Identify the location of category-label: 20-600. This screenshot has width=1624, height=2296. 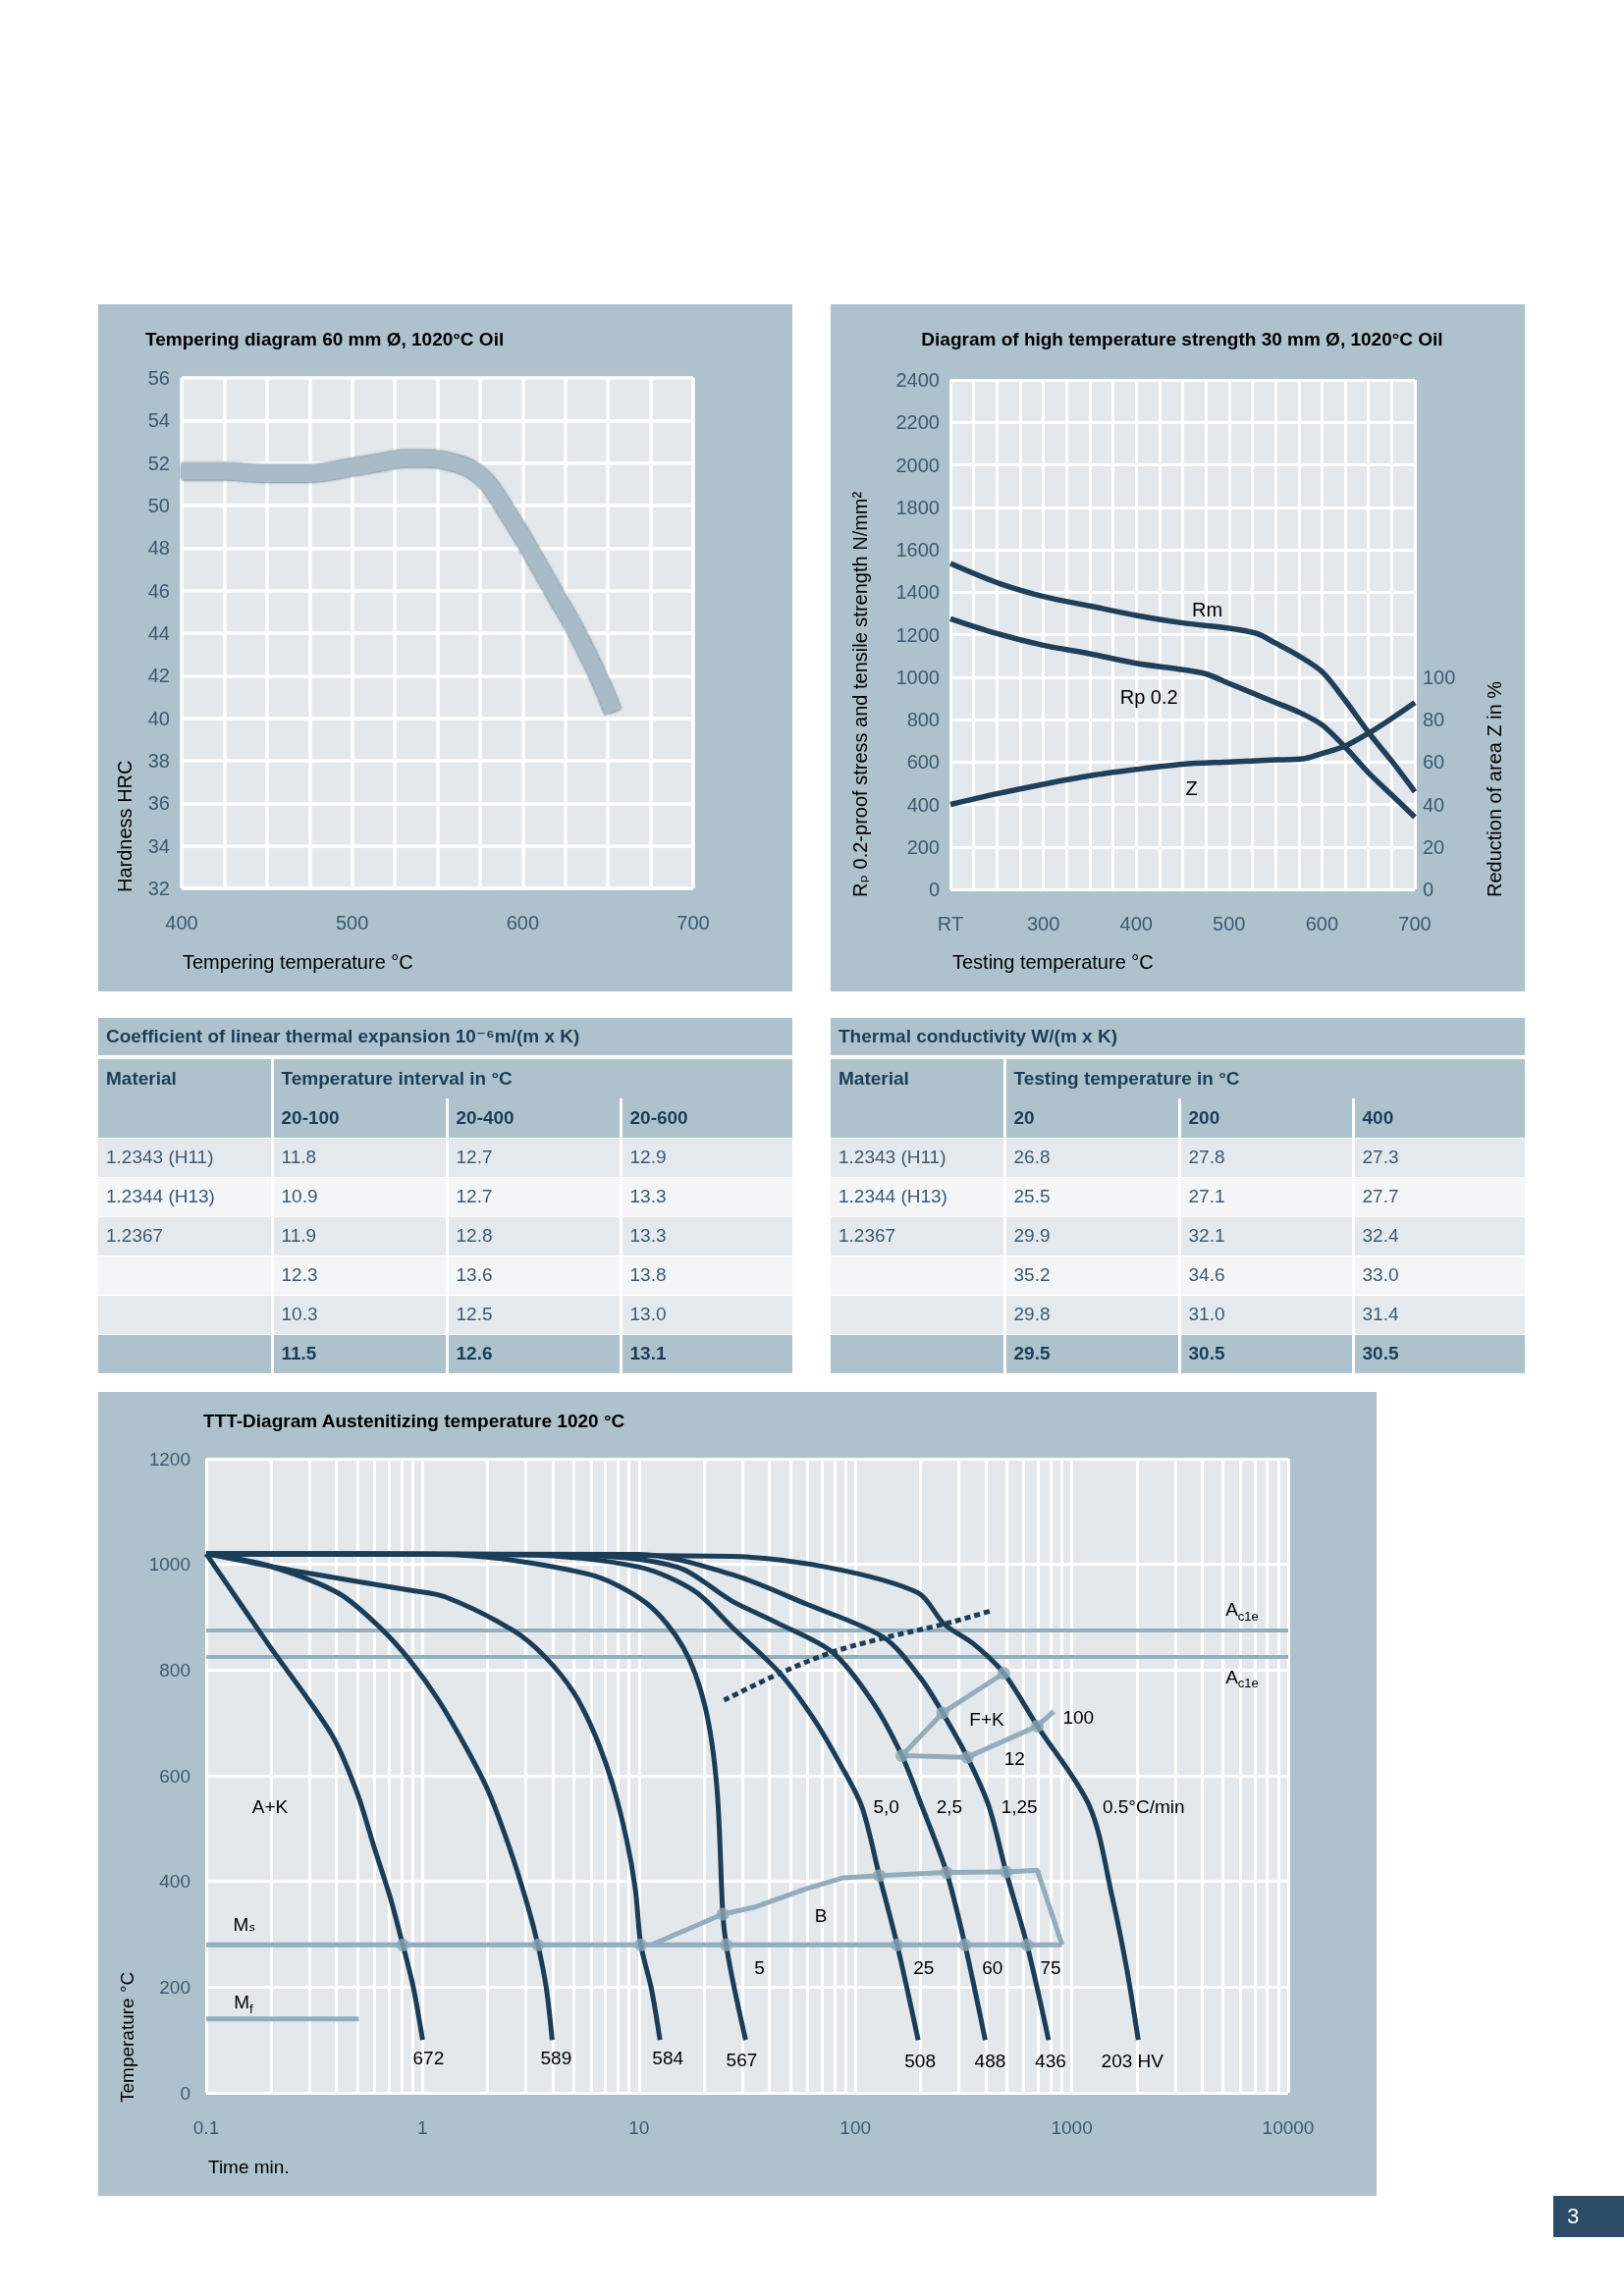
(707, 1118).